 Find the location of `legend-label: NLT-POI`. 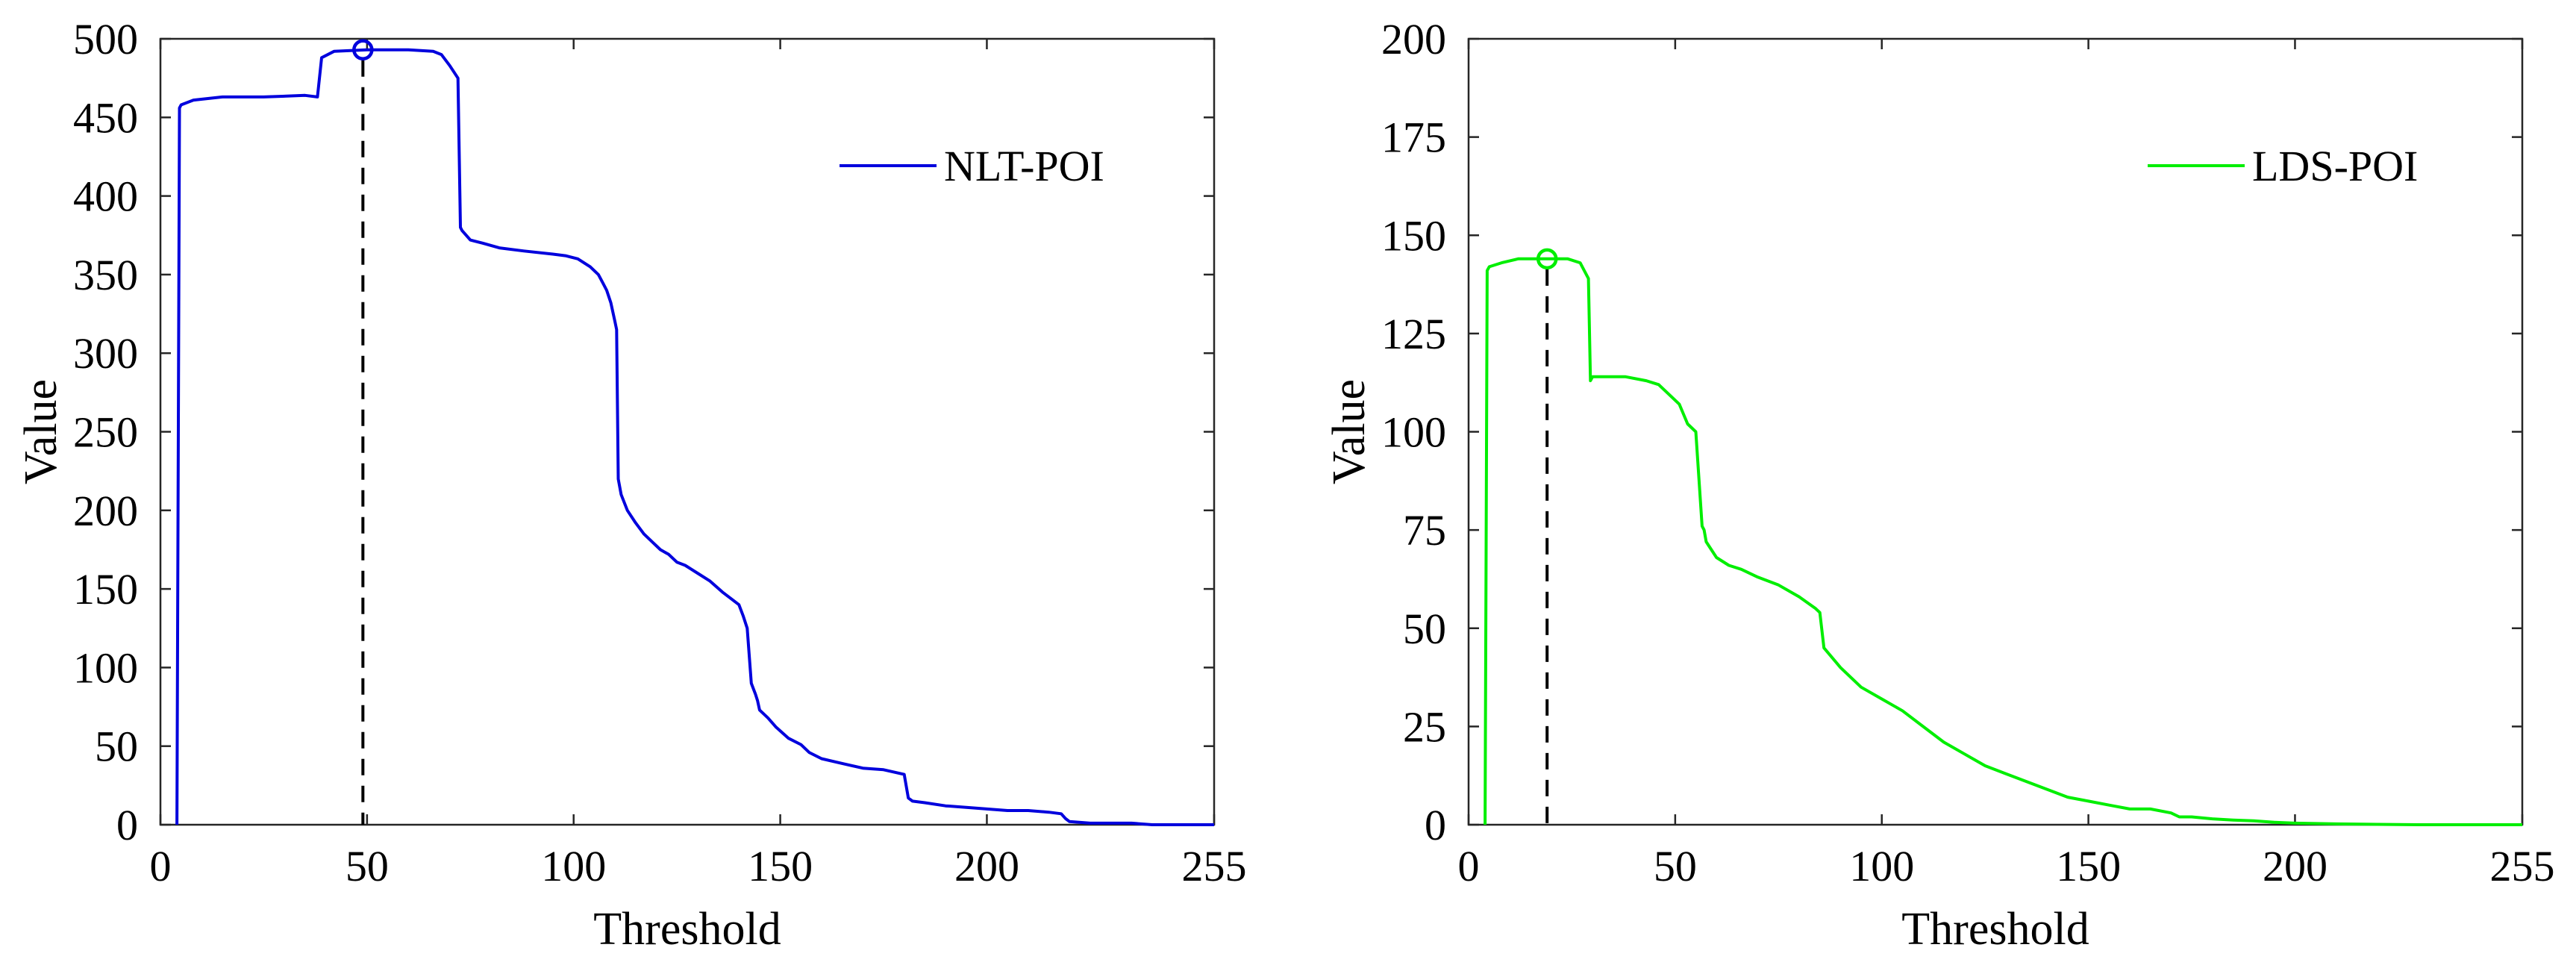

legend-label: NLT-POI is located at coordinates (1024, 166).